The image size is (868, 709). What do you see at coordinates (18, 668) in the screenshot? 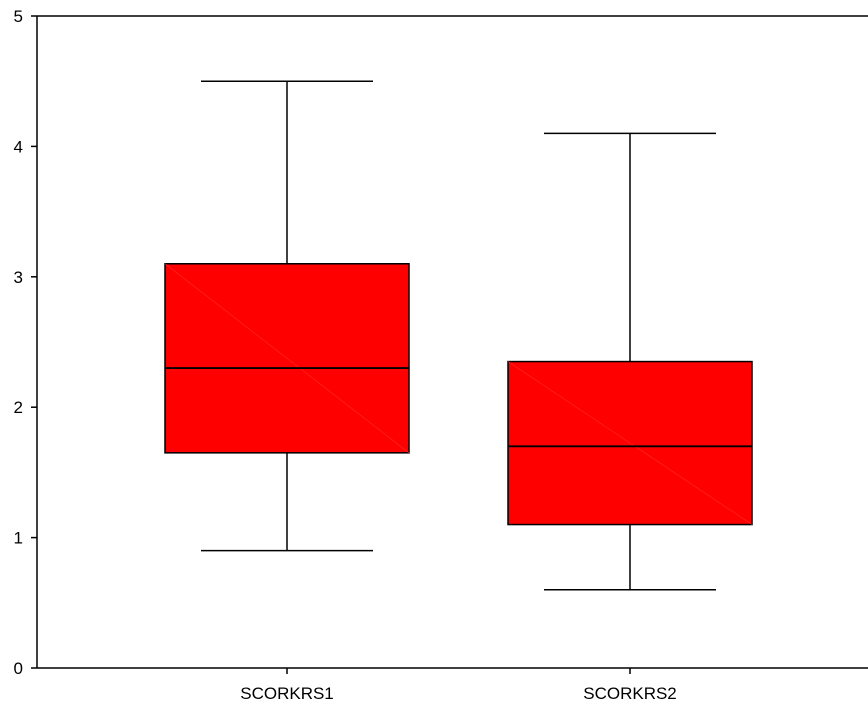
I see `y-tick-label: 0` at bounding box center [18, 668].